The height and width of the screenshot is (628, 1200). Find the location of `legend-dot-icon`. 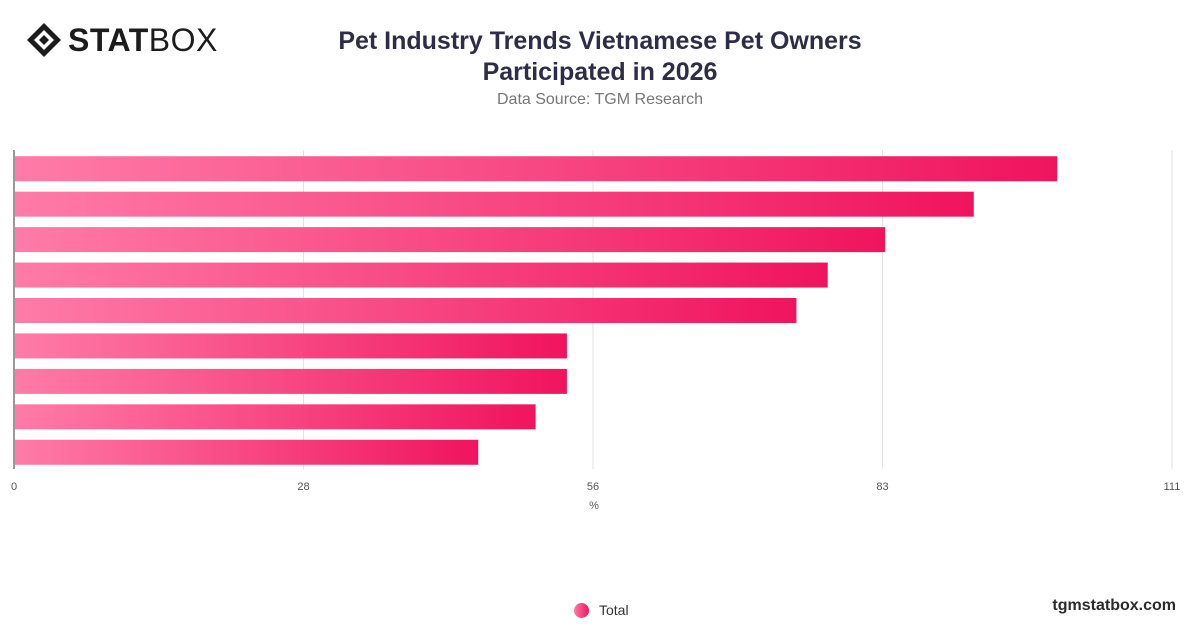

legend-dot-icon is located at coordinates (581, 610).